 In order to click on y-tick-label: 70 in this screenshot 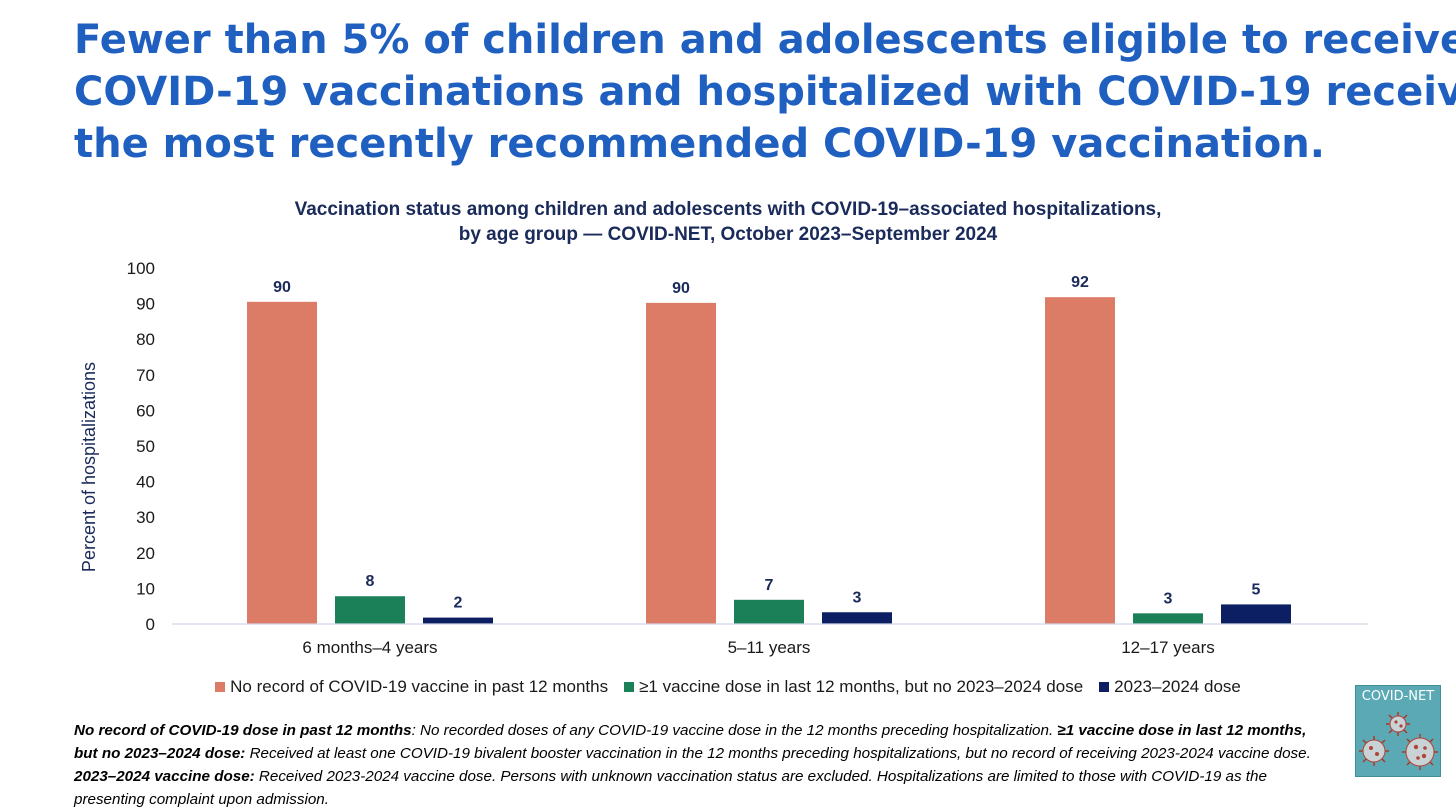, I will do `click(145, 375)`.